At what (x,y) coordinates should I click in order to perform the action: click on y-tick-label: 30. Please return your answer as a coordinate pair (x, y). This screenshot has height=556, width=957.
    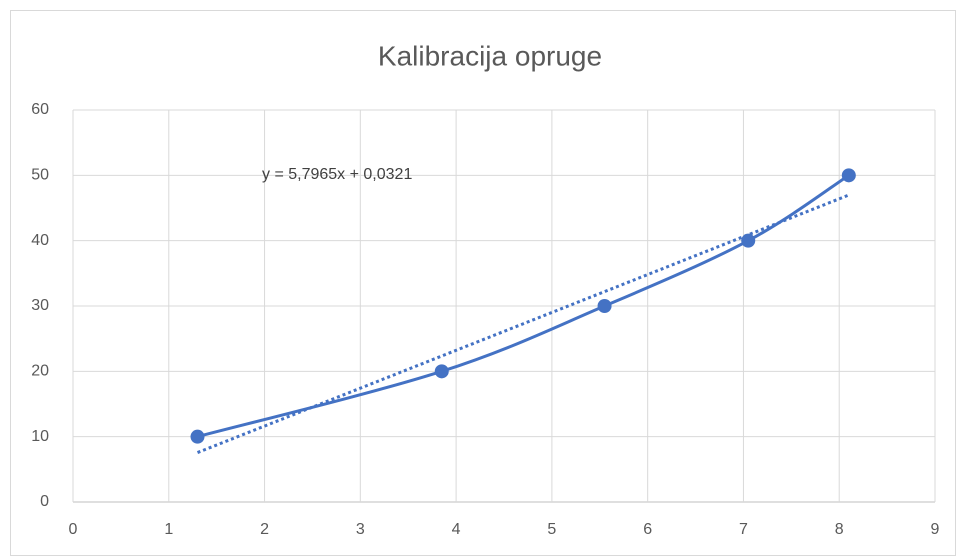
    Looking at the image, I should click on (40, 305).